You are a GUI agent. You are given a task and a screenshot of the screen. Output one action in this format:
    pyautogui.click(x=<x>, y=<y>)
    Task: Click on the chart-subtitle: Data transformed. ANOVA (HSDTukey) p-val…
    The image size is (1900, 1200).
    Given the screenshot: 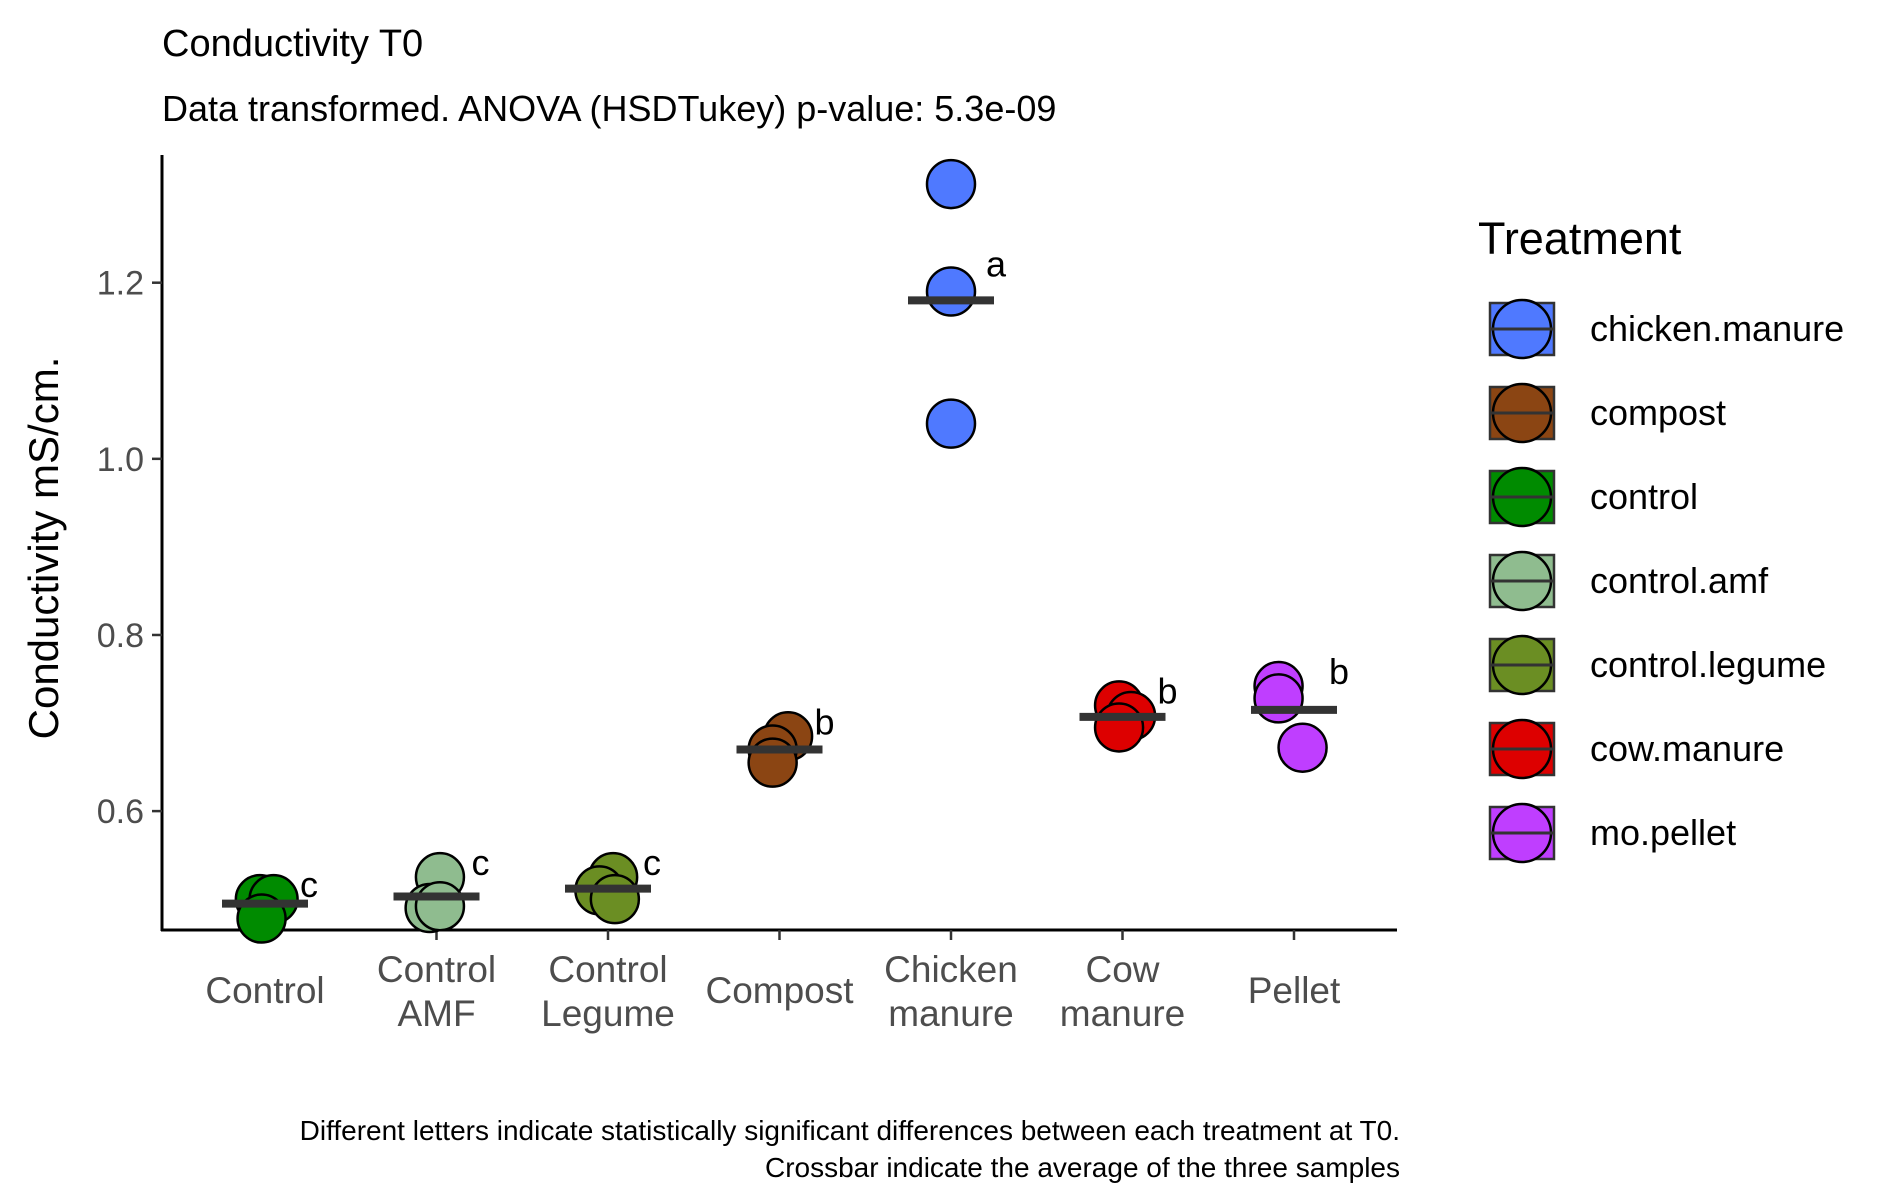 What is the action you would take?
    pyautogui.click(x=609, y=108)
    